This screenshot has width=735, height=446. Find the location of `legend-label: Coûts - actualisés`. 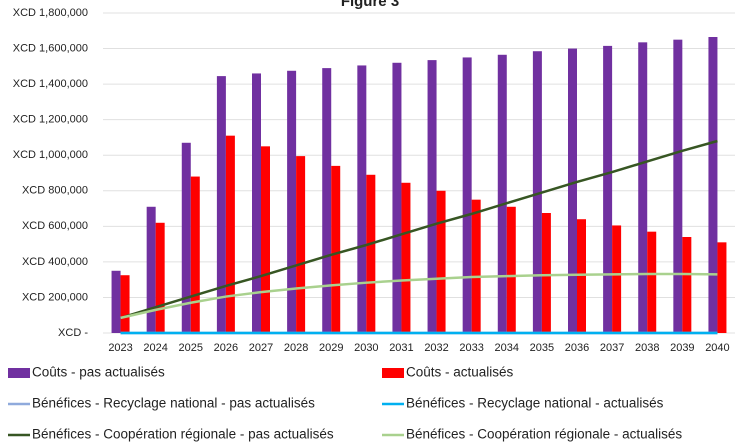

legend-label: Coûts - actualisés is located at coordinates (460, 372).